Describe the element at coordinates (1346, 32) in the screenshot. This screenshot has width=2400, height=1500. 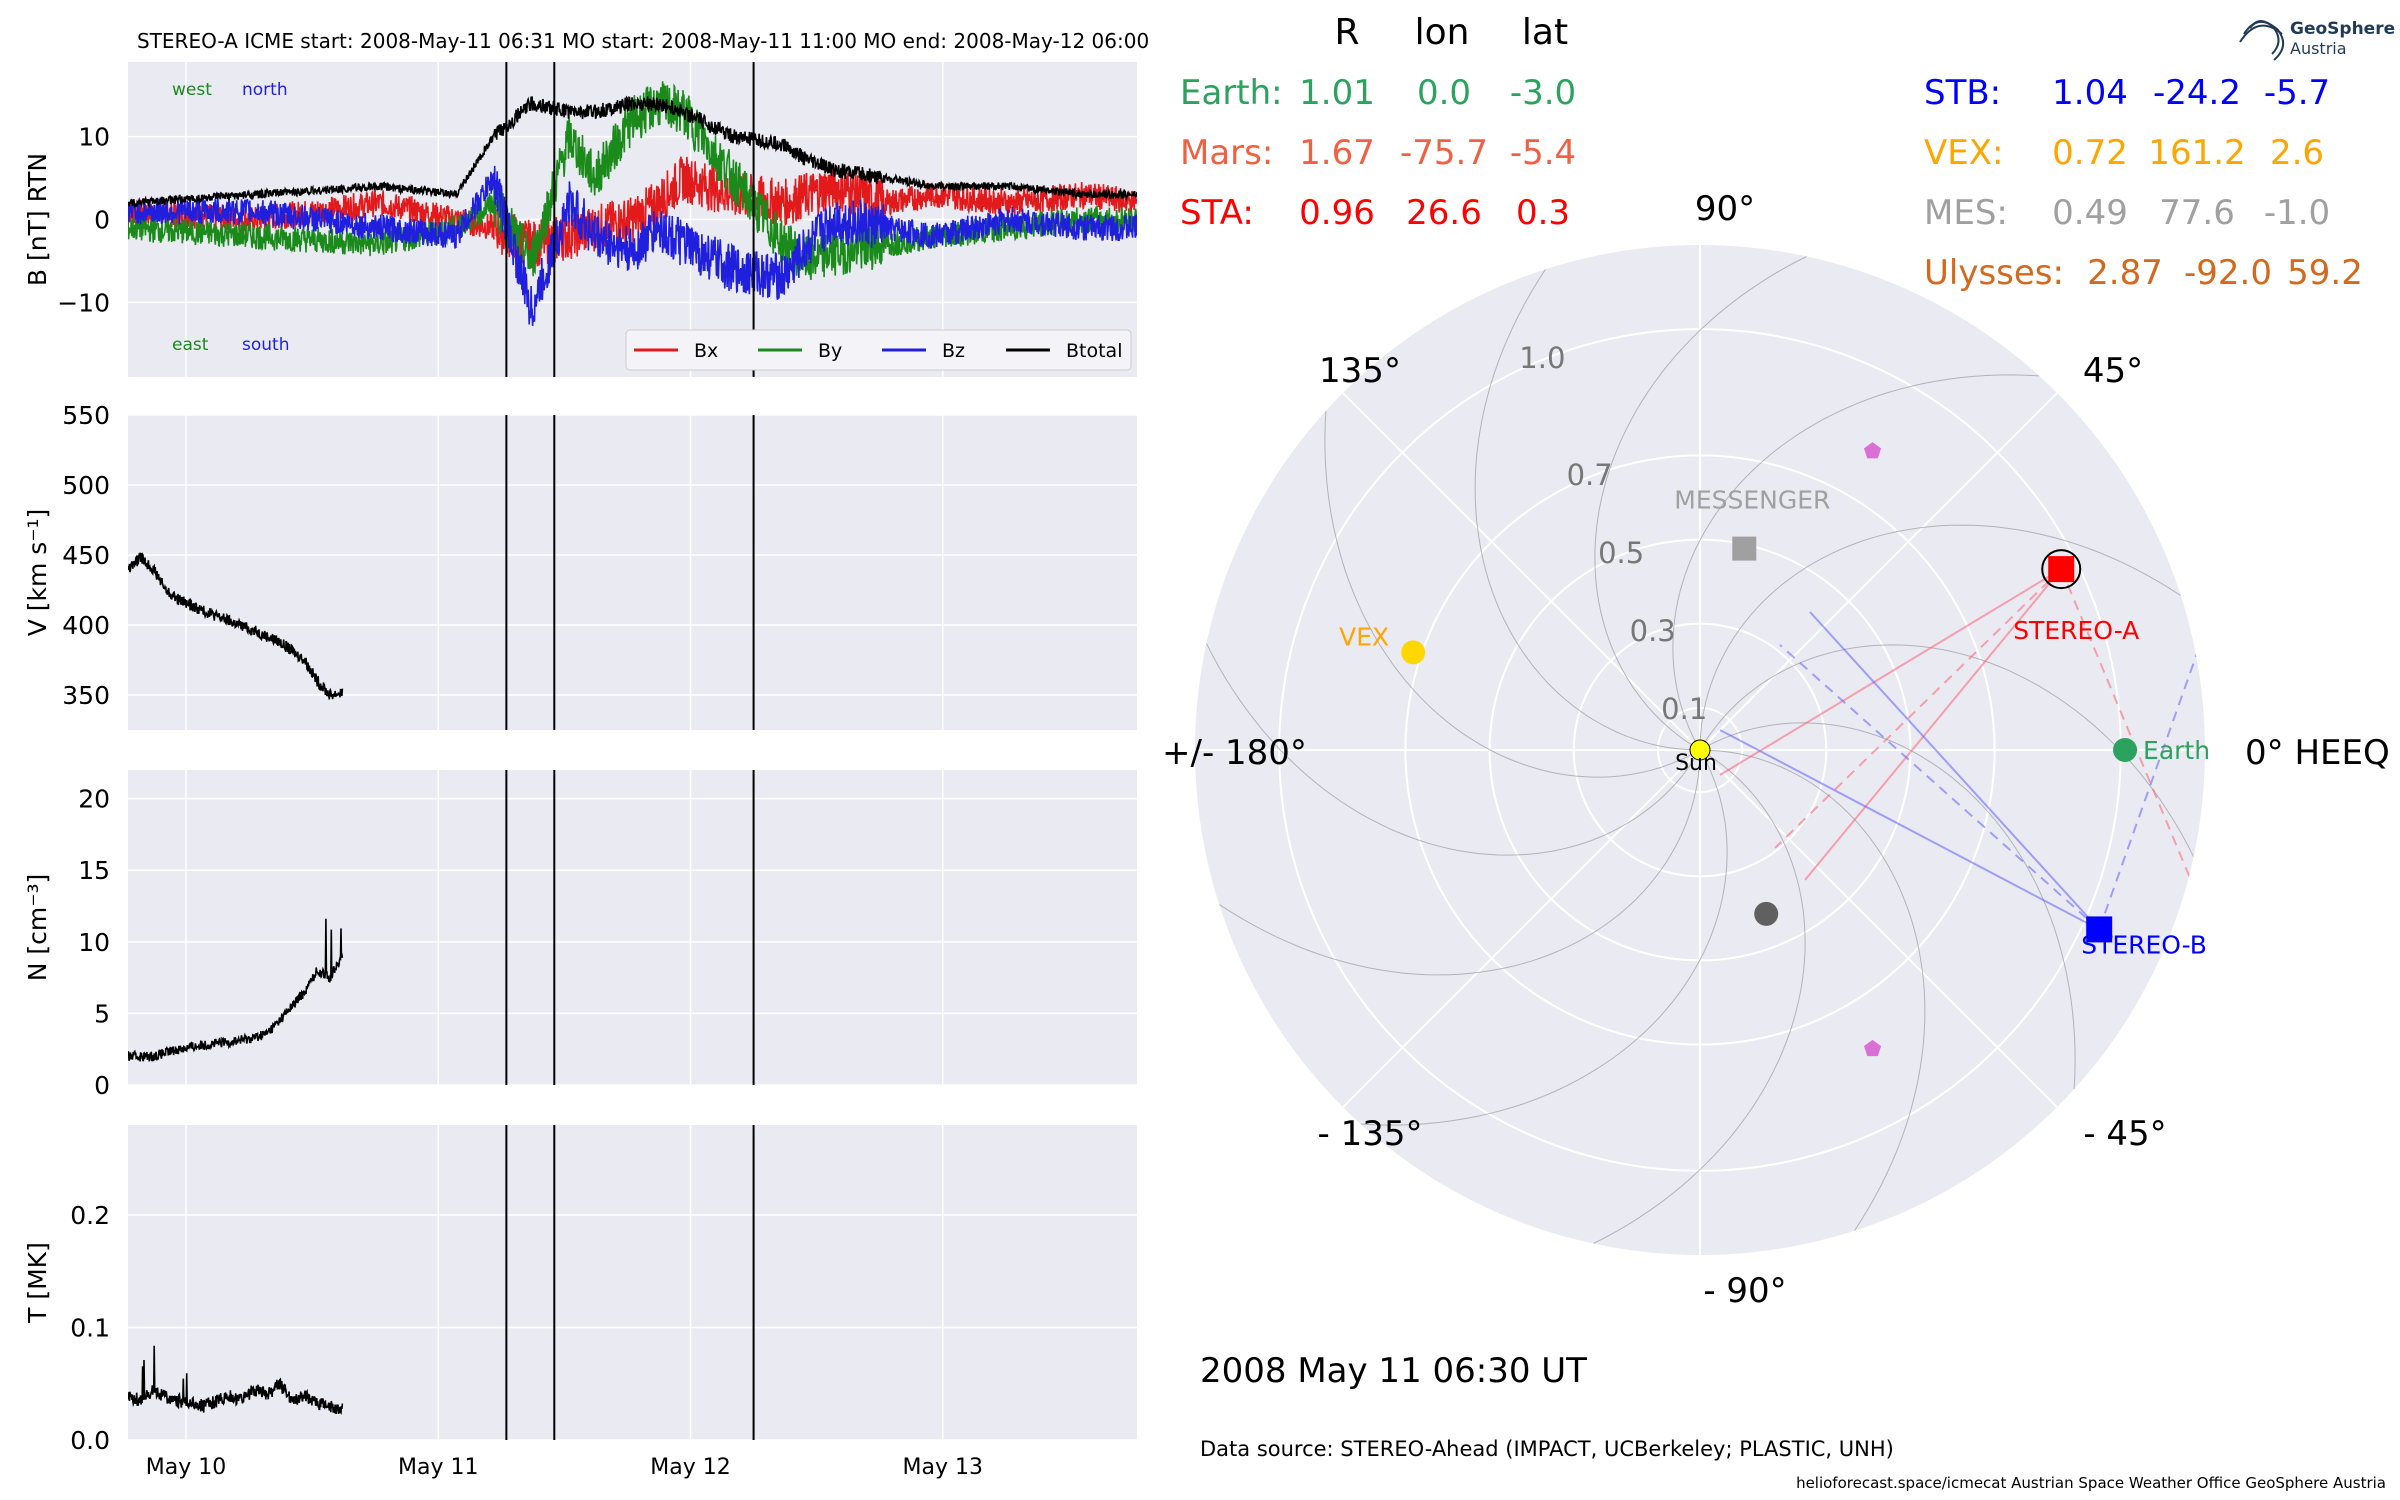
I see `table-header-R: R` at that location.